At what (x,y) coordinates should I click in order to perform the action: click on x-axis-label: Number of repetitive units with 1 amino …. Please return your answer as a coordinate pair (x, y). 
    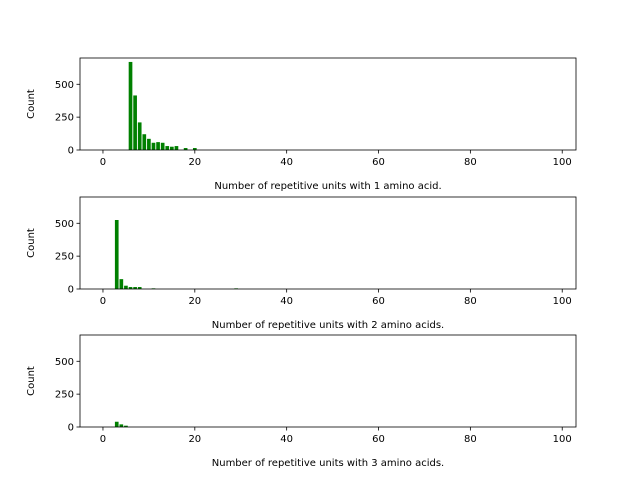
    Looking at the image, I should click on (327, 186).